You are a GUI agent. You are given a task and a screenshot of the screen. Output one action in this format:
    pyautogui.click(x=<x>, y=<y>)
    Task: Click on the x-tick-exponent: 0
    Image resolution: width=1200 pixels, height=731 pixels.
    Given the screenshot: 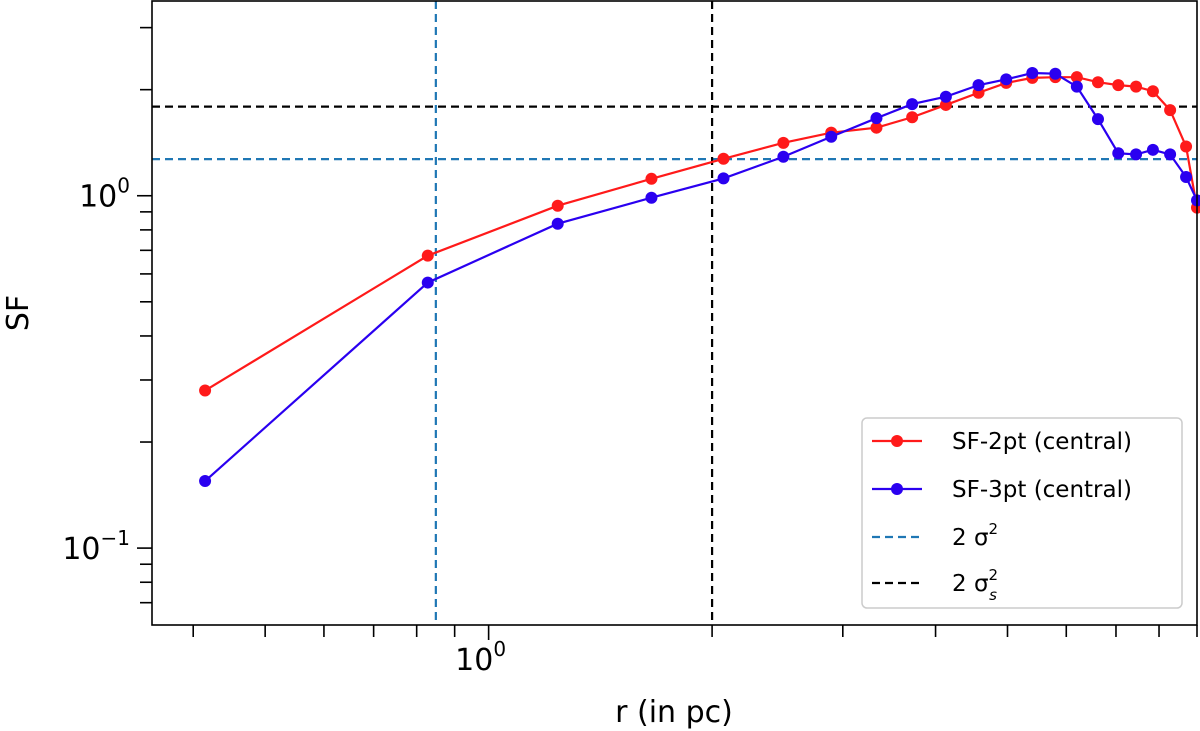 What is the action you would take?
    pyautogui.click(x=499, y=649)
    